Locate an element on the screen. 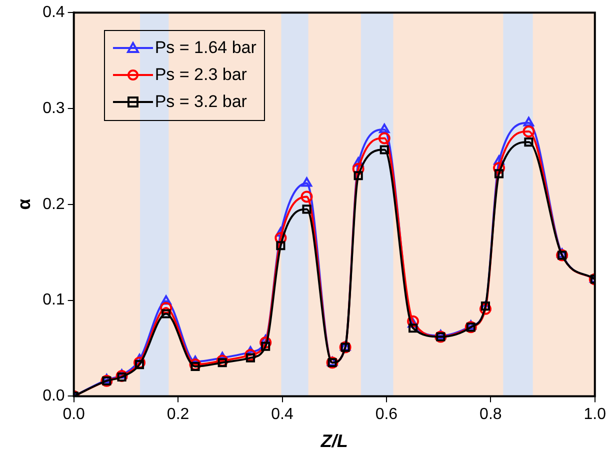 This screenshot has width=609, height=463. y-tick-label: 0.0 is located at coordinates (53, 396).